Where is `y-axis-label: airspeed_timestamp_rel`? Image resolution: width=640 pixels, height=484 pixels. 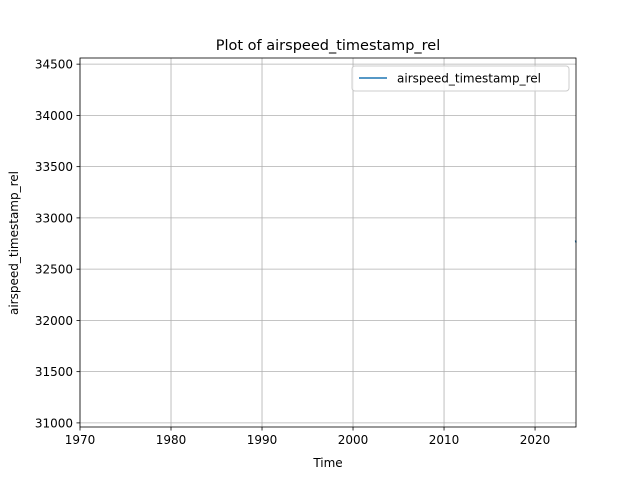
y-axis-label: airspeed_timestamp_rel is located at coordinates (14, 243).